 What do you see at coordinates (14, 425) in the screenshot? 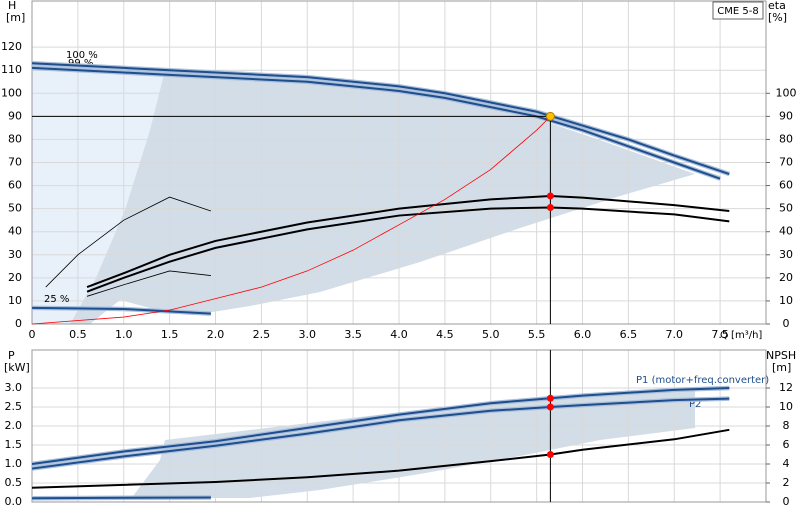
I see `y-tick-label: 2.0` at bounding box center [14, 425].